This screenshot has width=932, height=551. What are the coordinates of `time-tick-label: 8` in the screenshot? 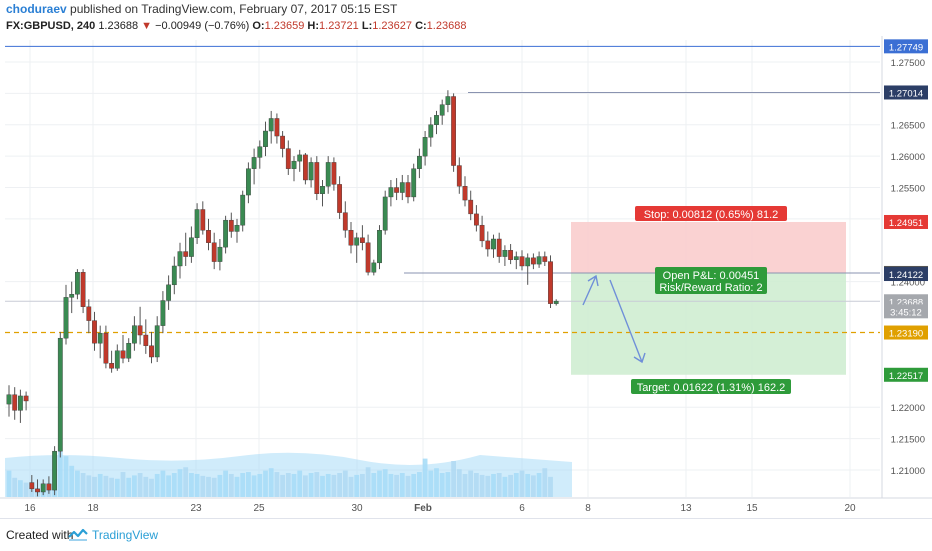 It's located at (588, 508).